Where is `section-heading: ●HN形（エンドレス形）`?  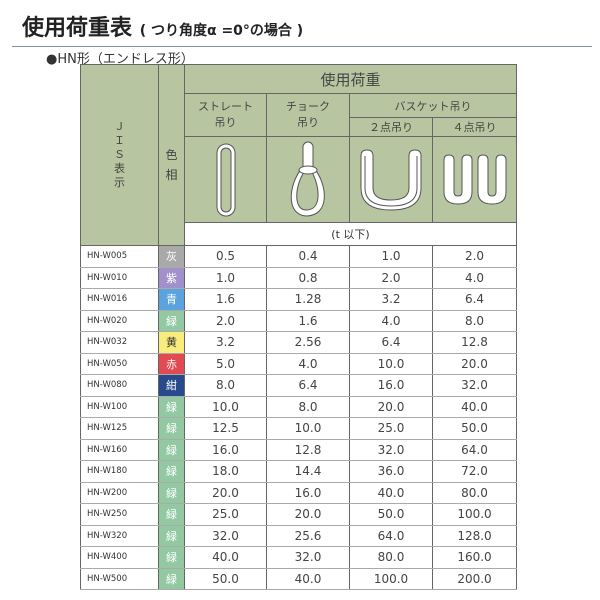
section-heading: ●HN形（エンドレス形） is located at coordinates (120, 59).